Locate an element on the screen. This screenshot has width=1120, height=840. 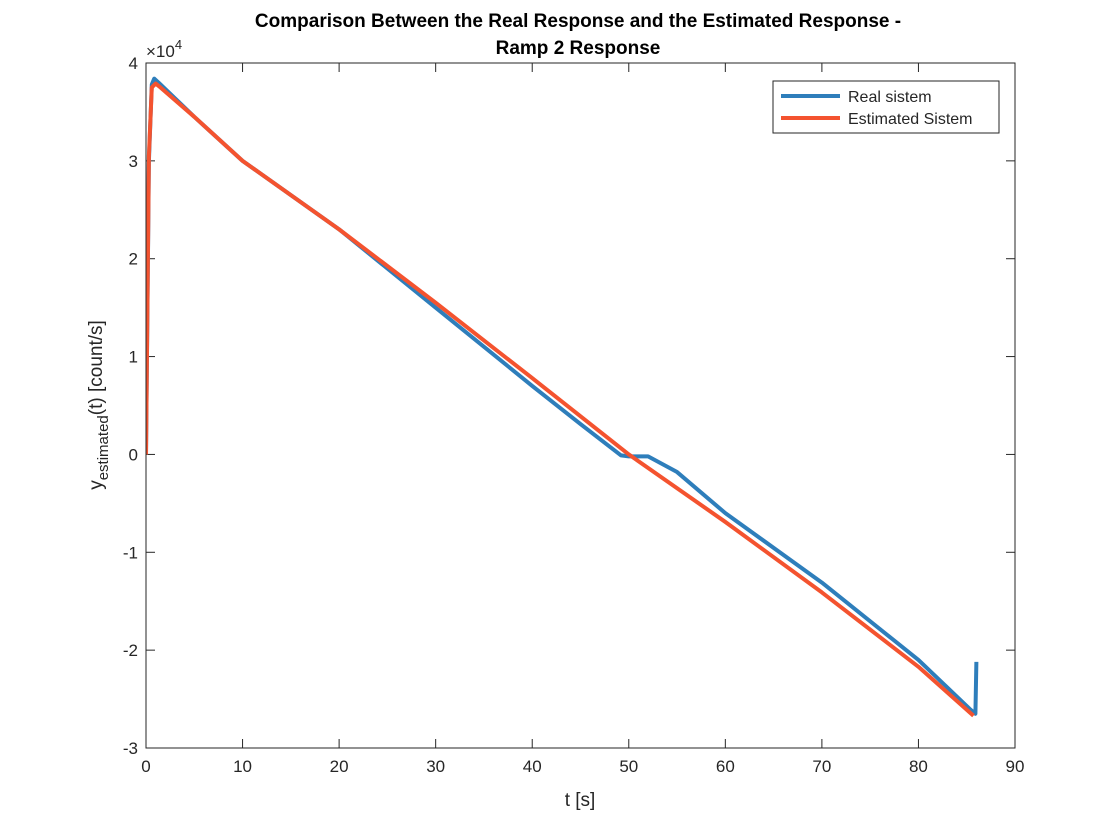
x-tick-label: 0 is located at coordinates (145, 766).